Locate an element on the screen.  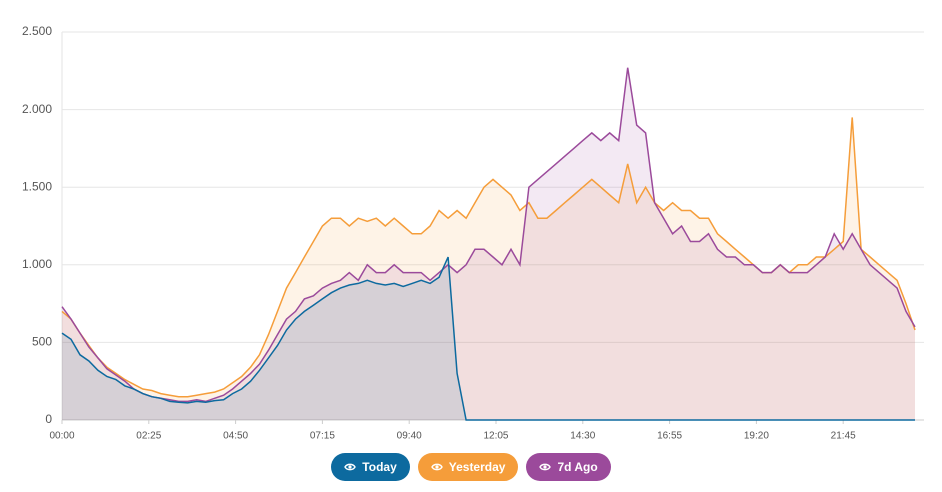
legend: Today Yesterday 7d Ago is located at coordinates (471, 467).